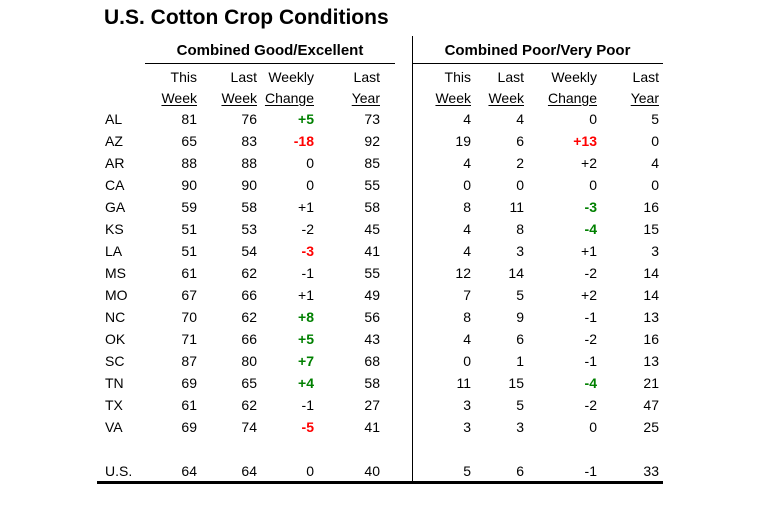 The image size is (763, 516). I want to click on row-ga-ge-last-week: 58, so click(249, 207).